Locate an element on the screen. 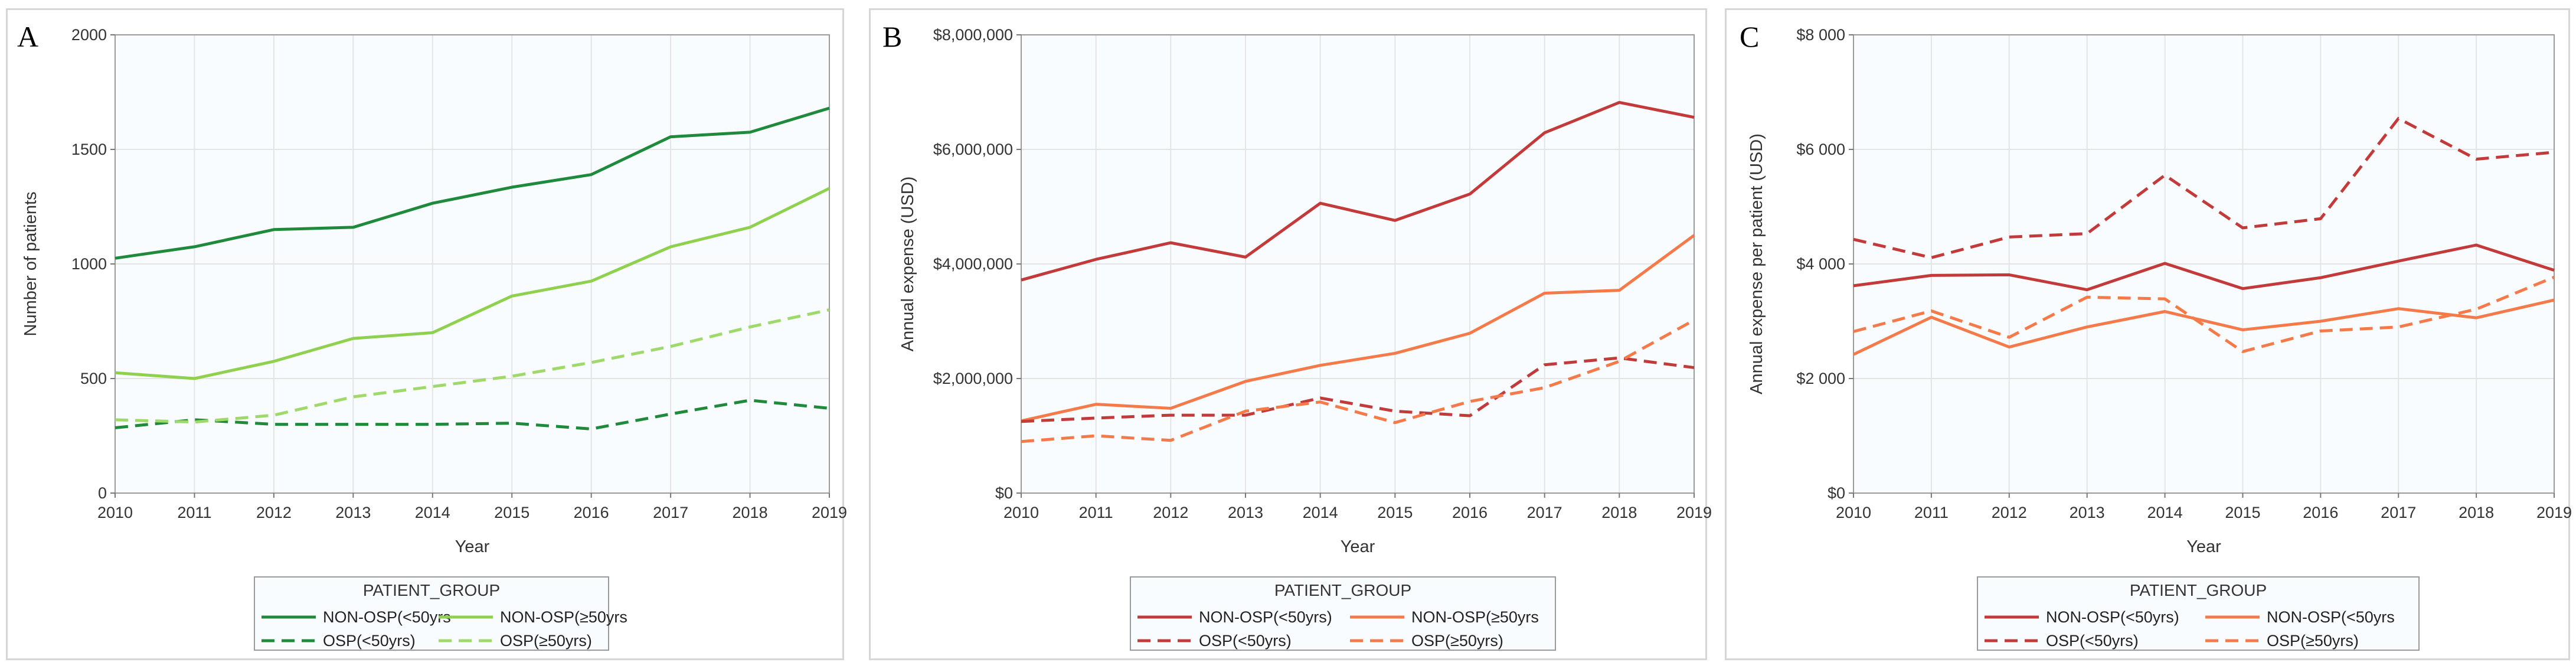 This screenshot has width=2576, height=672. panel-c-legend-label-1: NON-OSP(<50yrs is located at coordinates (2331, 617).